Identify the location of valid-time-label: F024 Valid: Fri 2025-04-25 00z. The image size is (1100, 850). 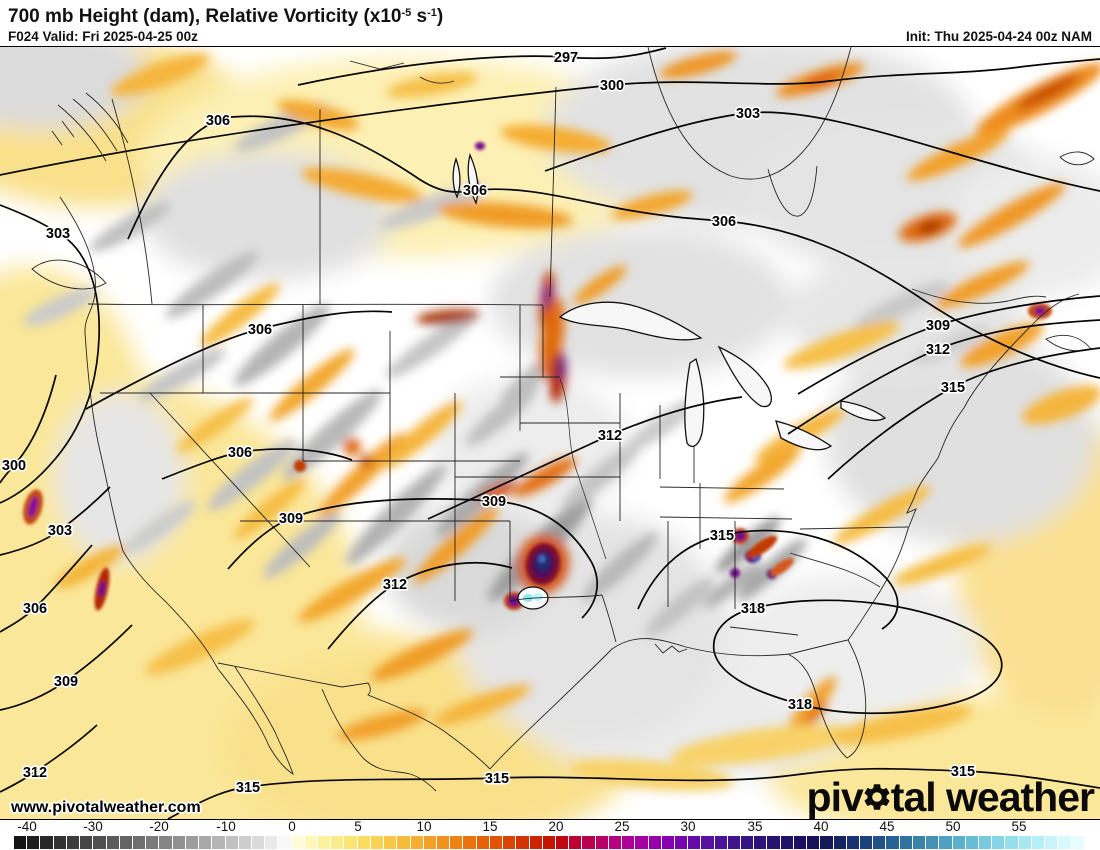
(103, 36).